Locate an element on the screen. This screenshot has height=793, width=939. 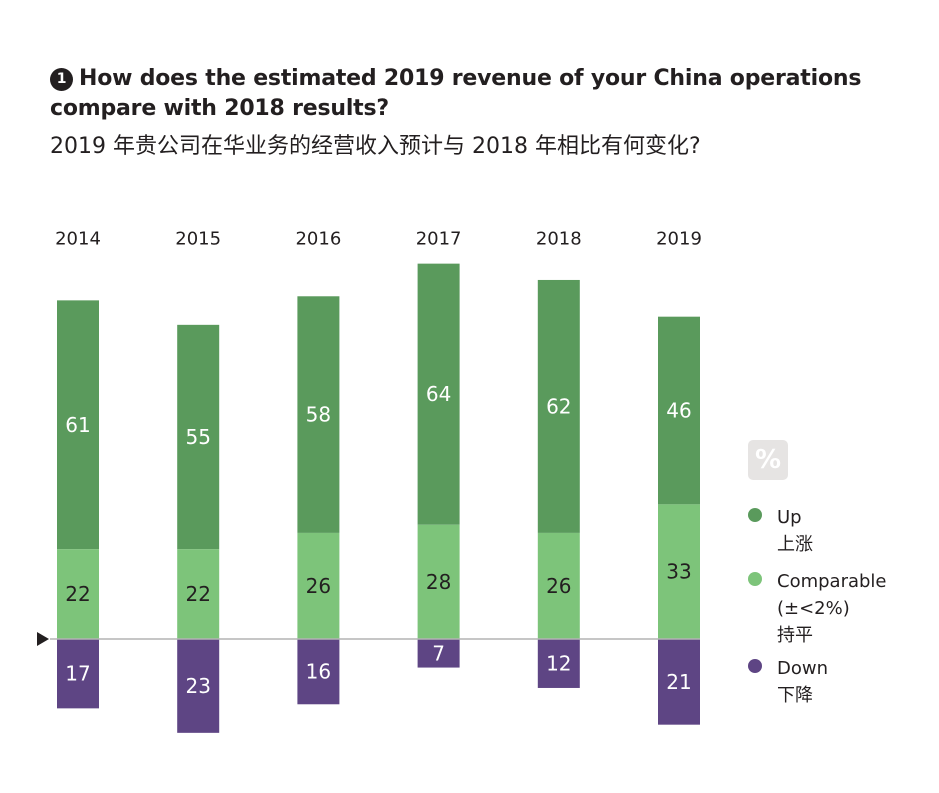
bar-down-2016 is located at coordinates (318, 672).